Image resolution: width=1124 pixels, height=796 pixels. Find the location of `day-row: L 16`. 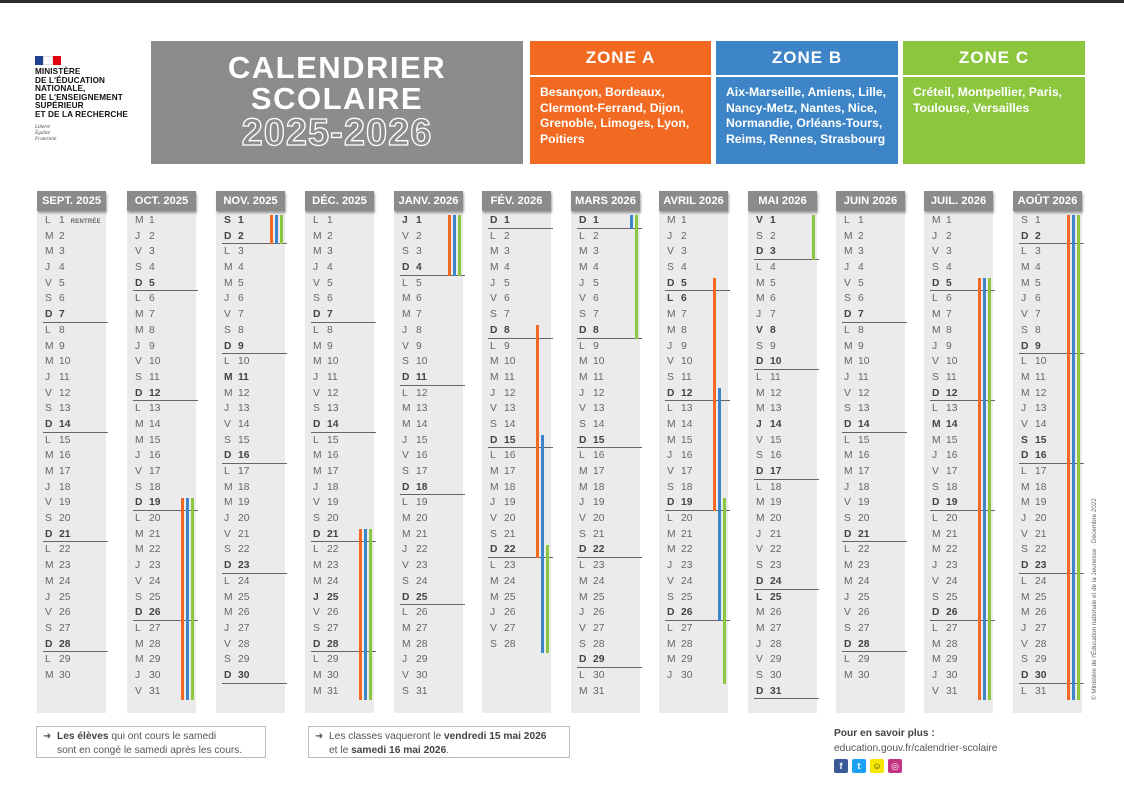

day-row: L 16 is located at coordinates (503, 456).